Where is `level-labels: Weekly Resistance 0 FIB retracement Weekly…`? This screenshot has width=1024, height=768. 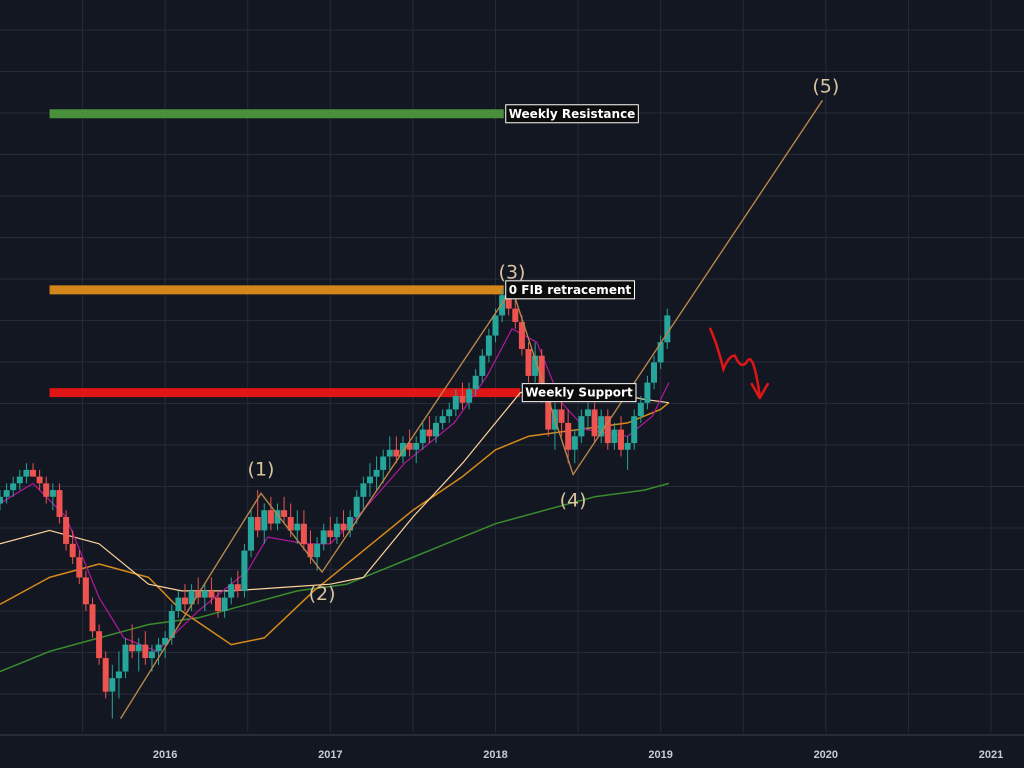
level-labels: Weekly Resistance 0 FIB retracement Weekly… is located at coordinates (572, 253).